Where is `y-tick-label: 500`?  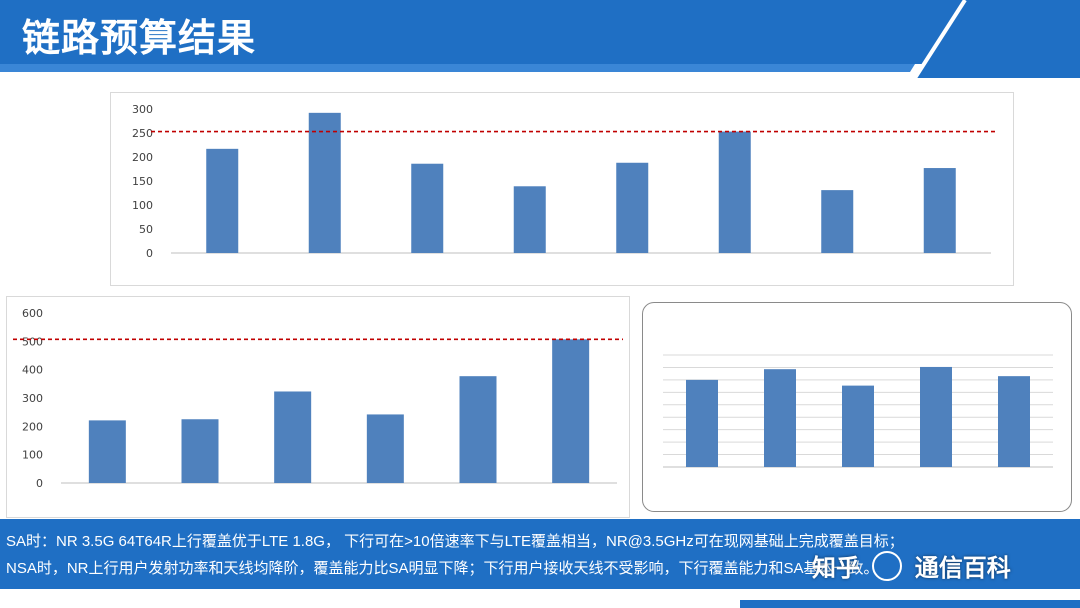 y-tick-label: 500 is located at coordinates (32, 341).